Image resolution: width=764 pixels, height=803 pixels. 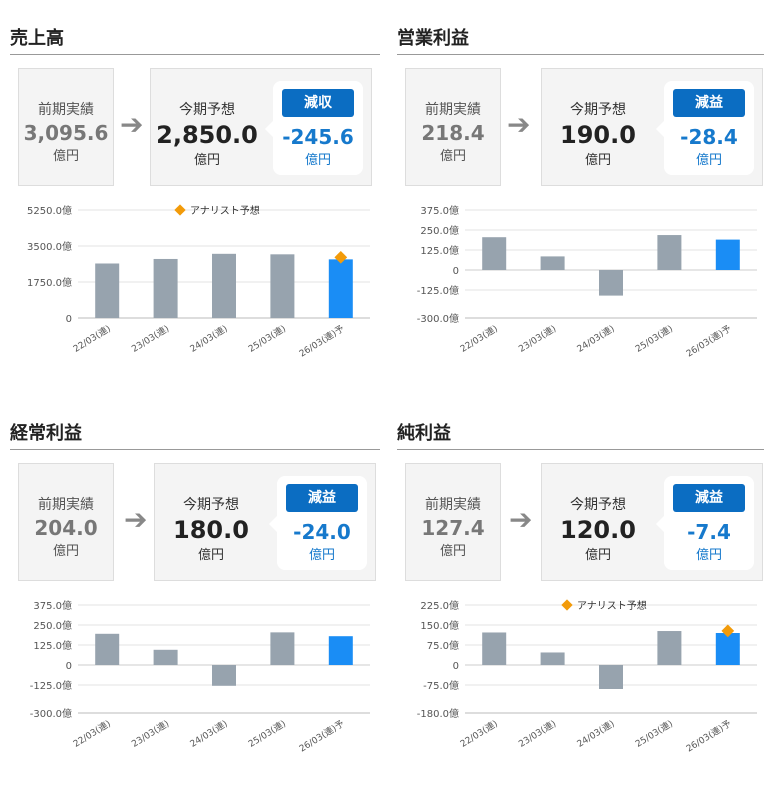 What do you see at coordinates (207, 135) in the screenshot?
I see `forecast-value: 2,850.0` at bounding box center [207, 135].